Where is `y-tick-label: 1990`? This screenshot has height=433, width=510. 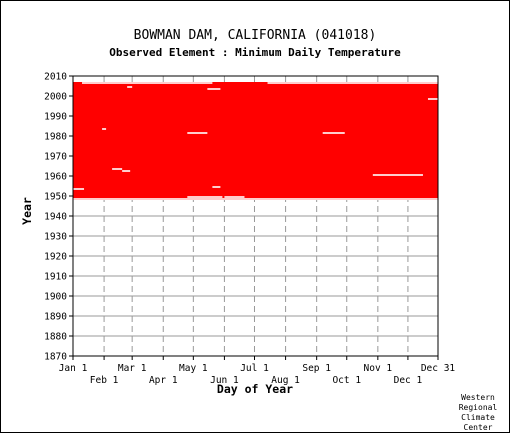
y-tick-label: 1990 is located at coordinates (55, 117).